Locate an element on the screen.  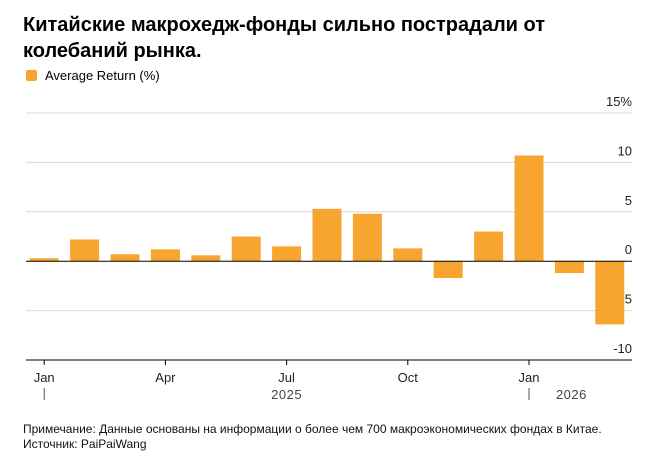
legend: Average Return (%) is located at coordinates (93, 75).